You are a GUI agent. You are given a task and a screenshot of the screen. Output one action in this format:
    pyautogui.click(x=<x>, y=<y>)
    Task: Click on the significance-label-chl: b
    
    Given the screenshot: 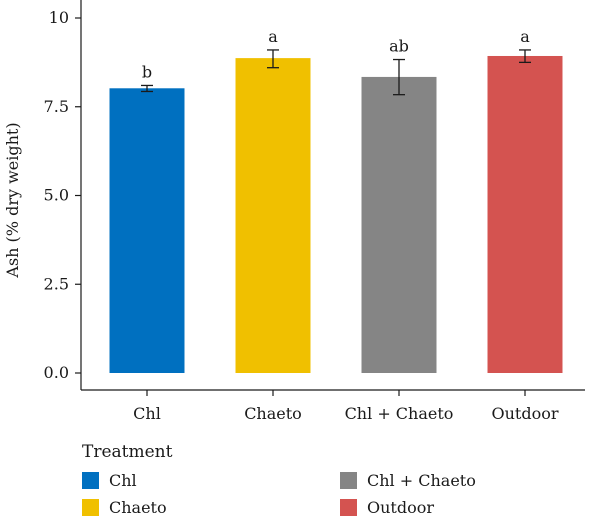 What is the action you would take?
    pyautogui.click(x=147, y=71)
    